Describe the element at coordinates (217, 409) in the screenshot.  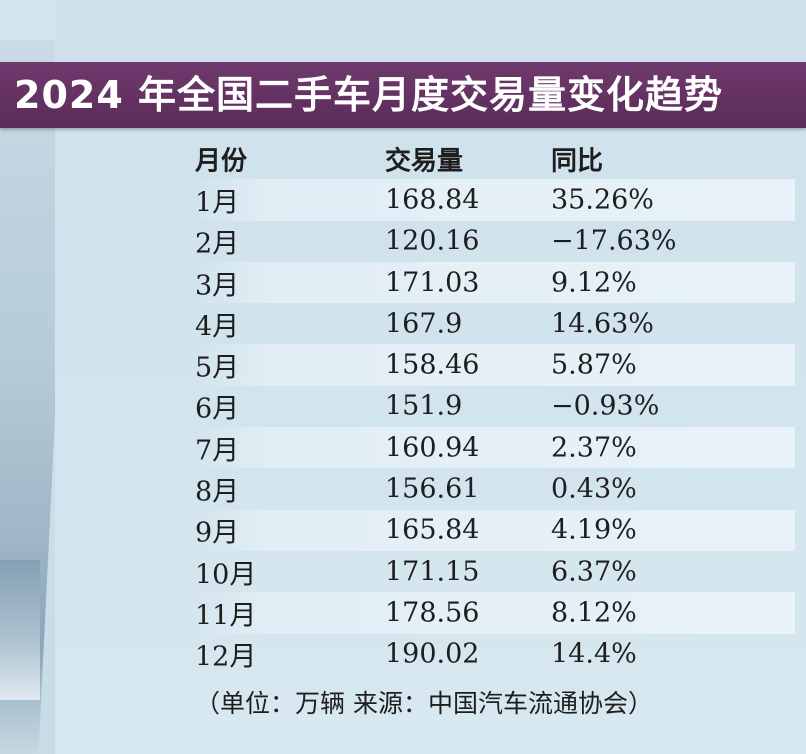
I see `month-cell: 6月` at that location.